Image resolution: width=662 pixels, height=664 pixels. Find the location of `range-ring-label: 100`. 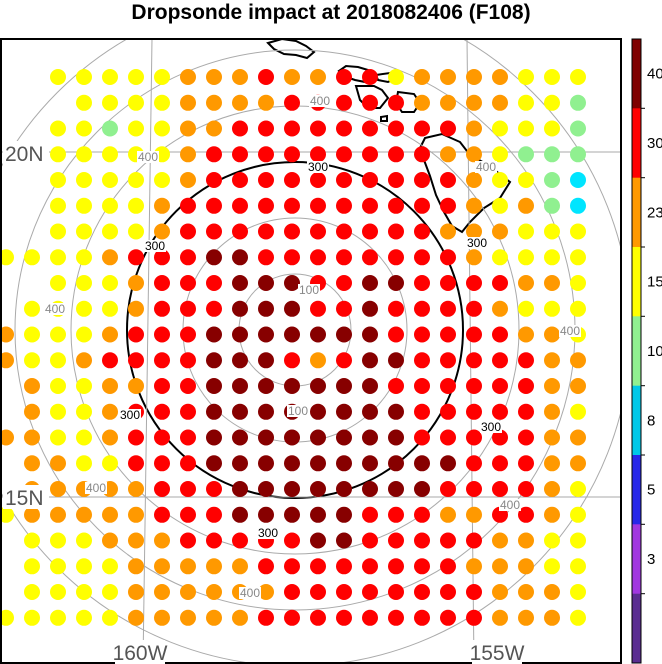

range-ring-label: 100 is located at coordinates (298, 411).